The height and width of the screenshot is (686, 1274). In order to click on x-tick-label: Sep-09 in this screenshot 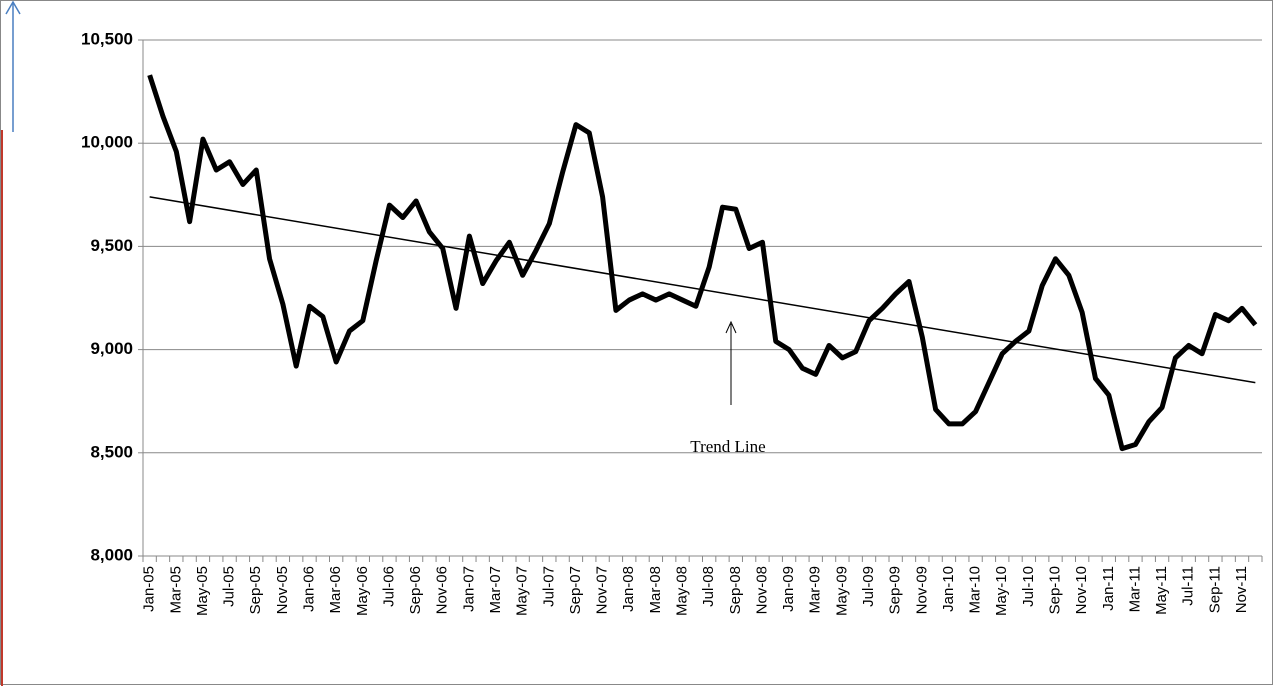, I will do `click(895, 590)`.